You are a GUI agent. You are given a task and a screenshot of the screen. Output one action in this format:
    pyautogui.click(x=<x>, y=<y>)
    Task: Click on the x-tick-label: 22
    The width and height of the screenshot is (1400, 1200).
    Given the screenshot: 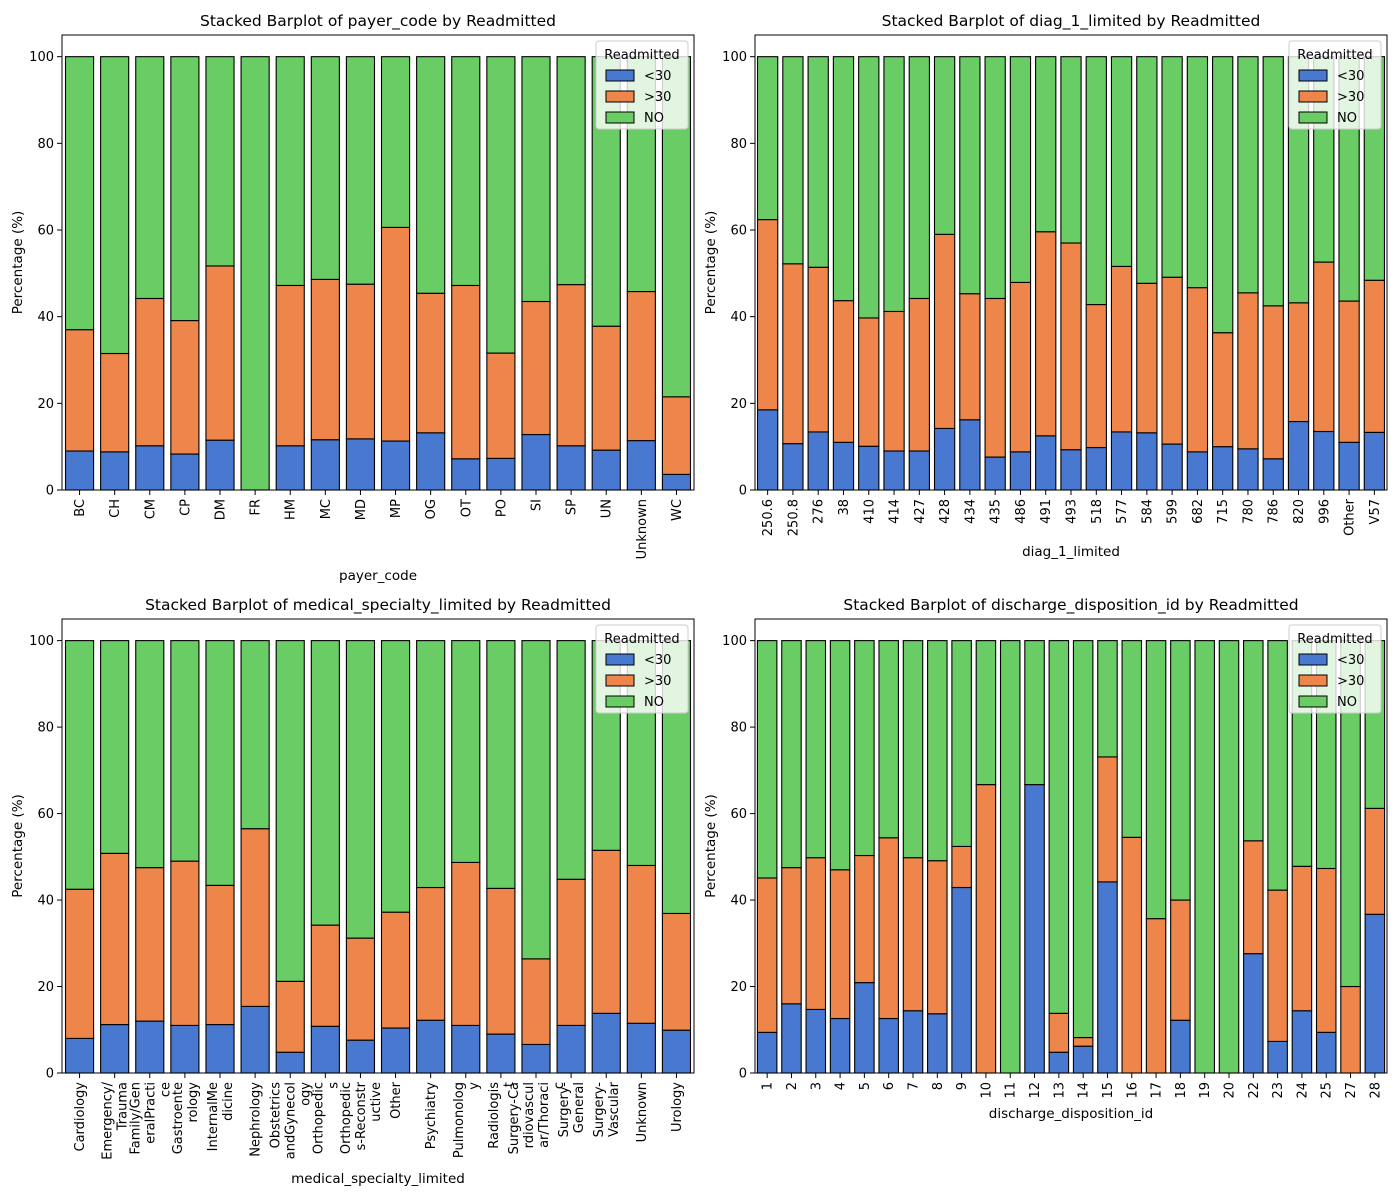 What is the action you would take?
    pyautogui.click(x=1254, y=1090)
    